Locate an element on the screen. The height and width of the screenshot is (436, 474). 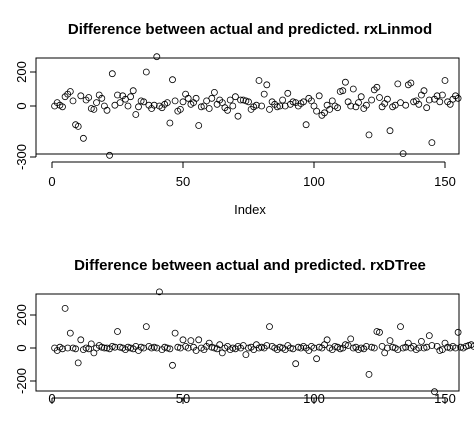
y-tick-label: 0 is located at coordinates (21, 105).